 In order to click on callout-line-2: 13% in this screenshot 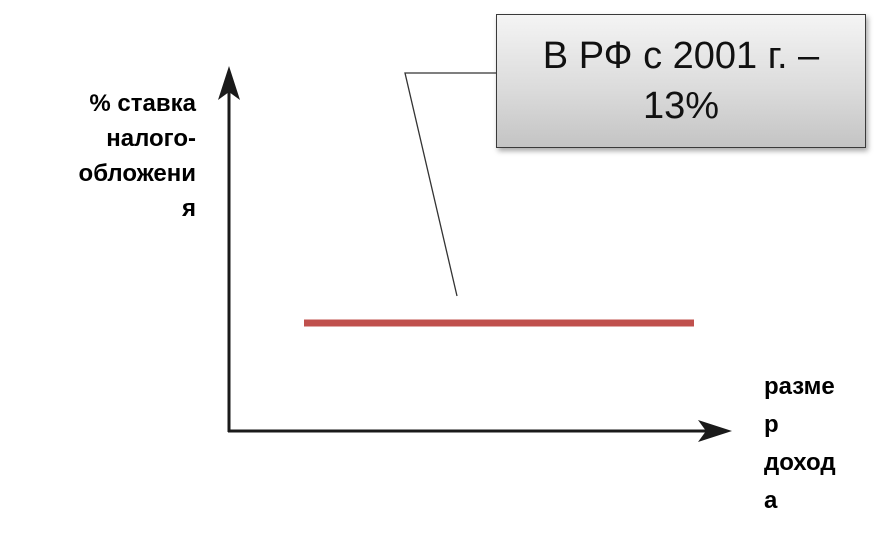, I will do `click(681, 106)`.